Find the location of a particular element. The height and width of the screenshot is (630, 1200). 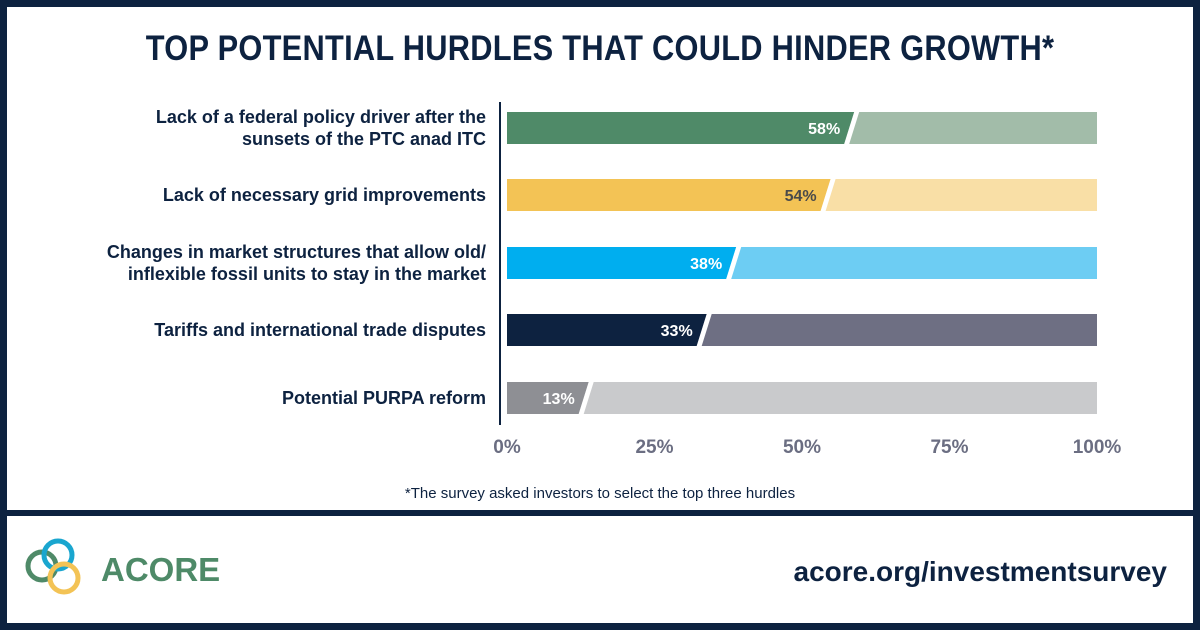

acore-logo-icon is located at coordinates (53, 566).